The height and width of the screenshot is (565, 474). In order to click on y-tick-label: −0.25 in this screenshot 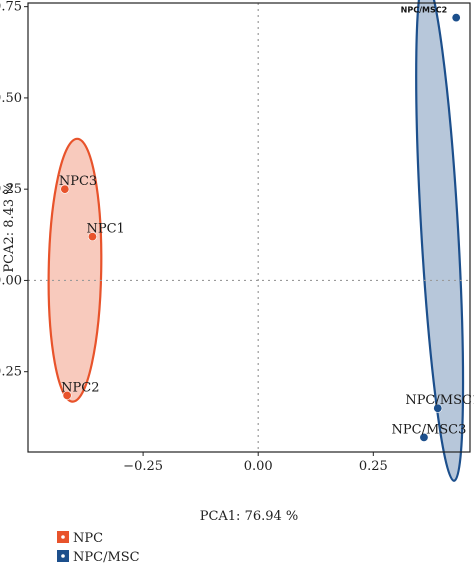, I will do `click(11, 372)`.